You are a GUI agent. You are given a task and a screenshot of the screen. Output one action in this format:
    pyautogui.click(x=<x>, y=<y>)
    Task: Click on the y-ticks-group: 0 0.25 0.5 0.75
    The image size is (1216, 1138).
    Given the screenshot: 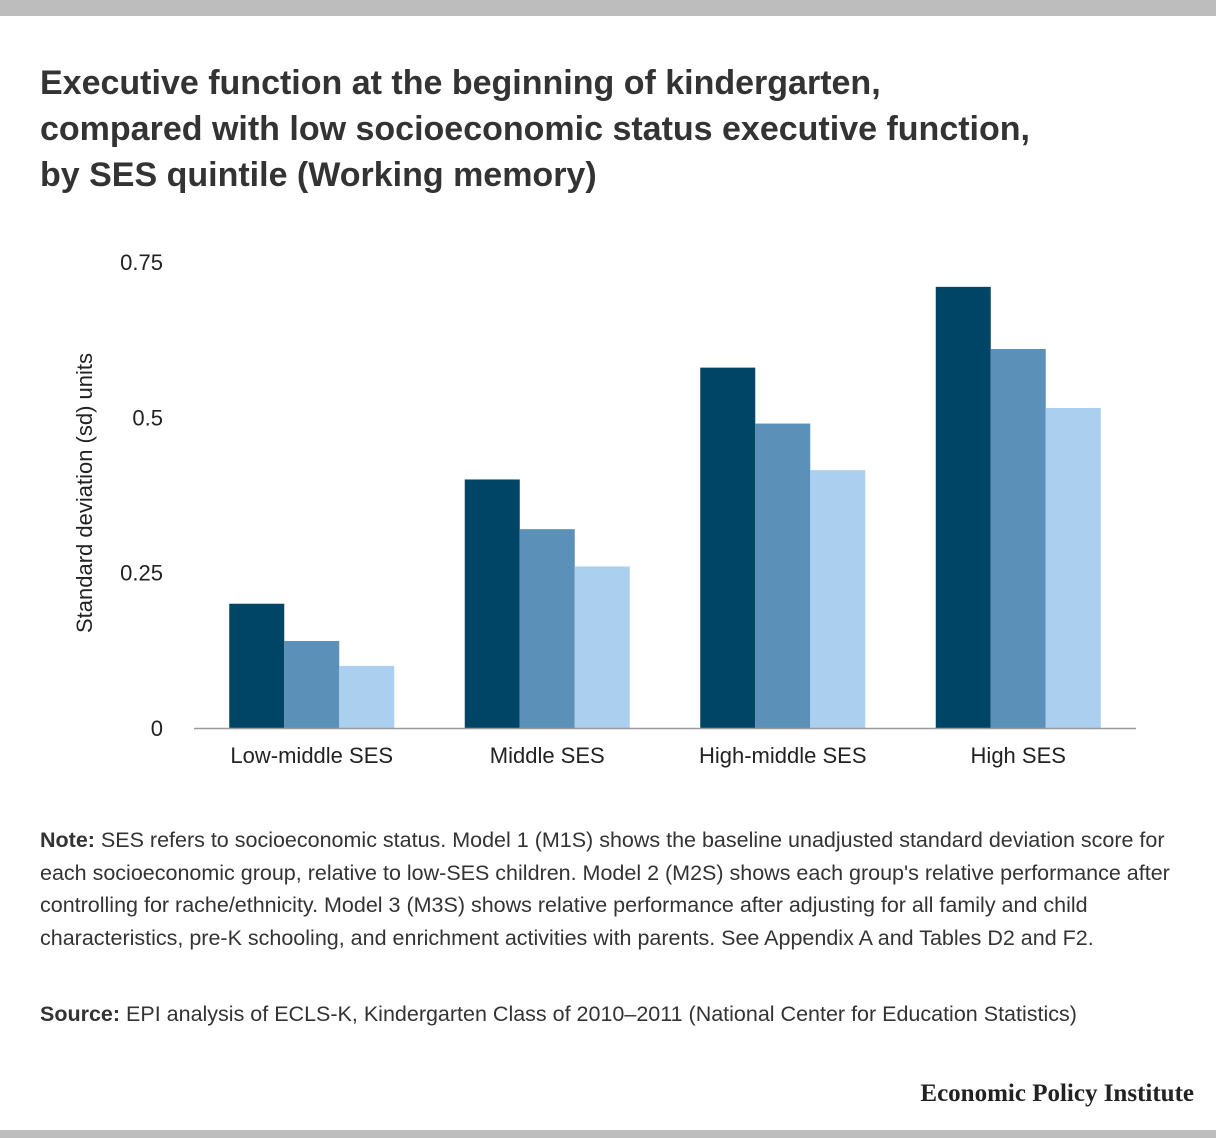 What is the action you would take?
    pyautogui.click(x=141, y=495)
    